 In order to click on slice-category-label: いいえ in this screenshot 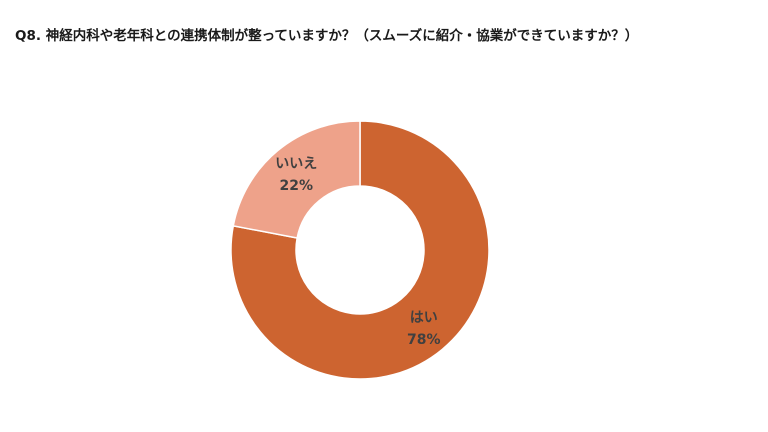, I will do `click(296, 164)`.